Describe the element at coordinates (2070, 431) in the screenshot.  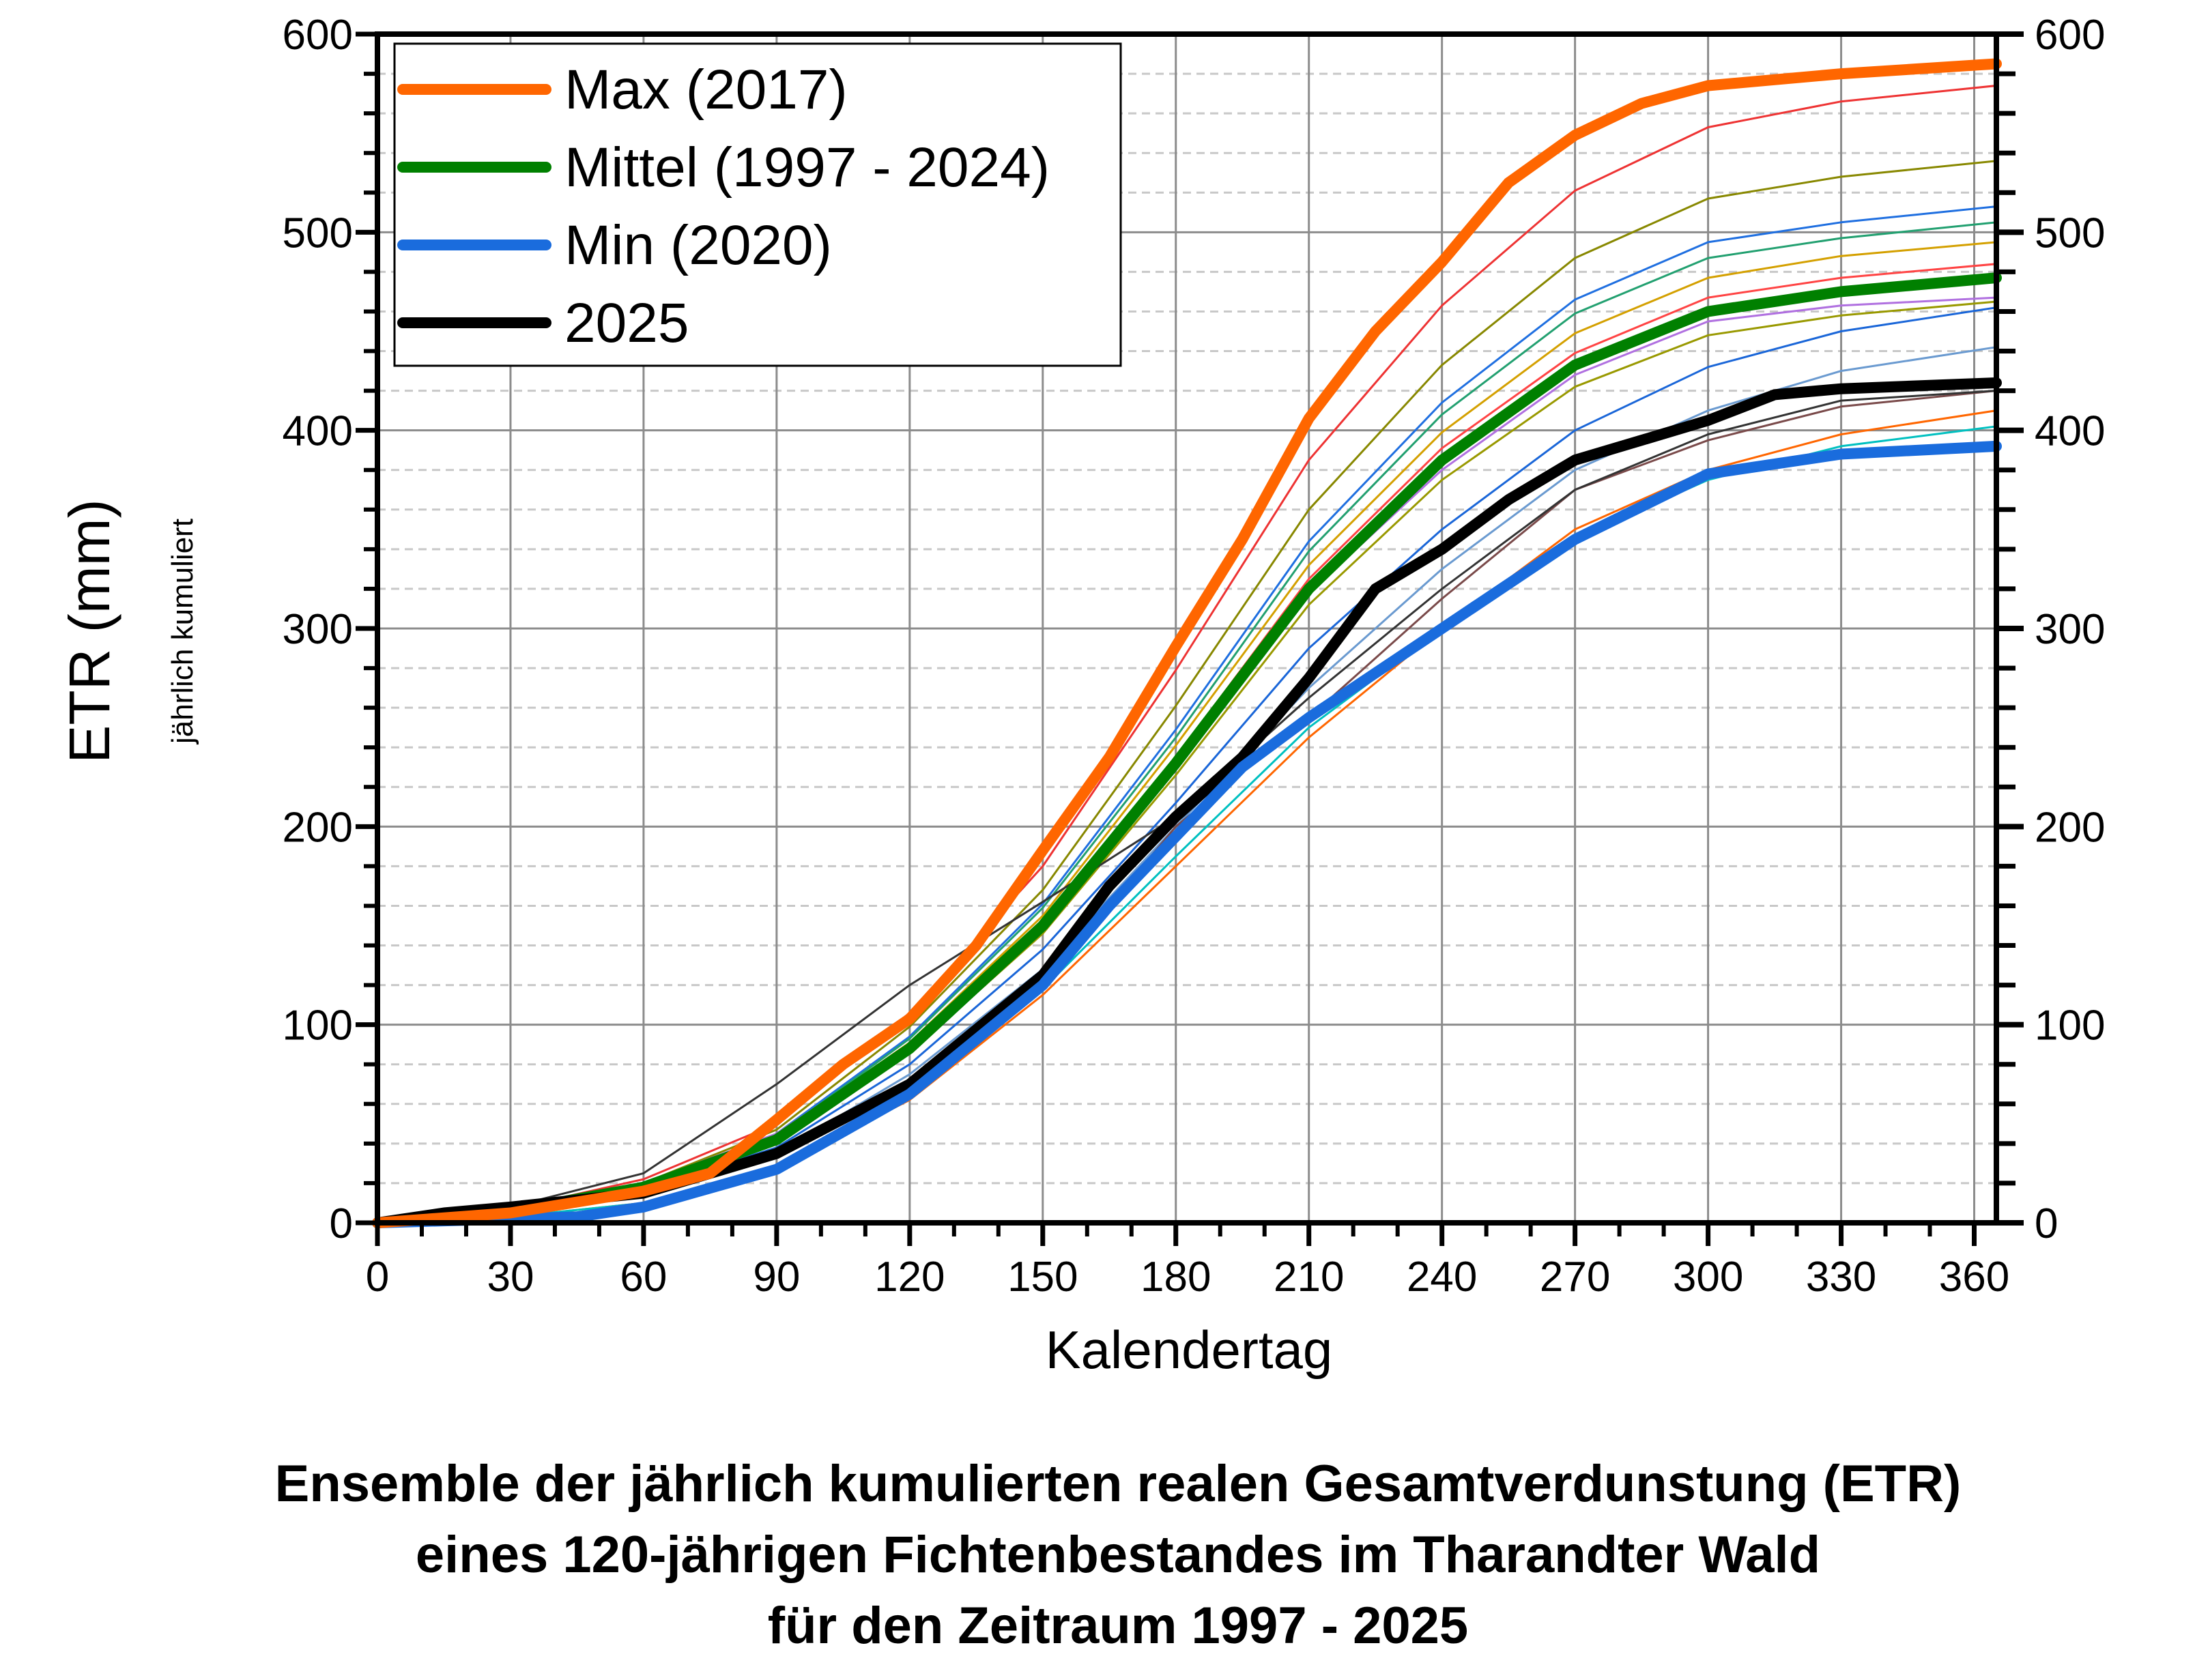
I see `y-tick-label-right: 400` at that location.